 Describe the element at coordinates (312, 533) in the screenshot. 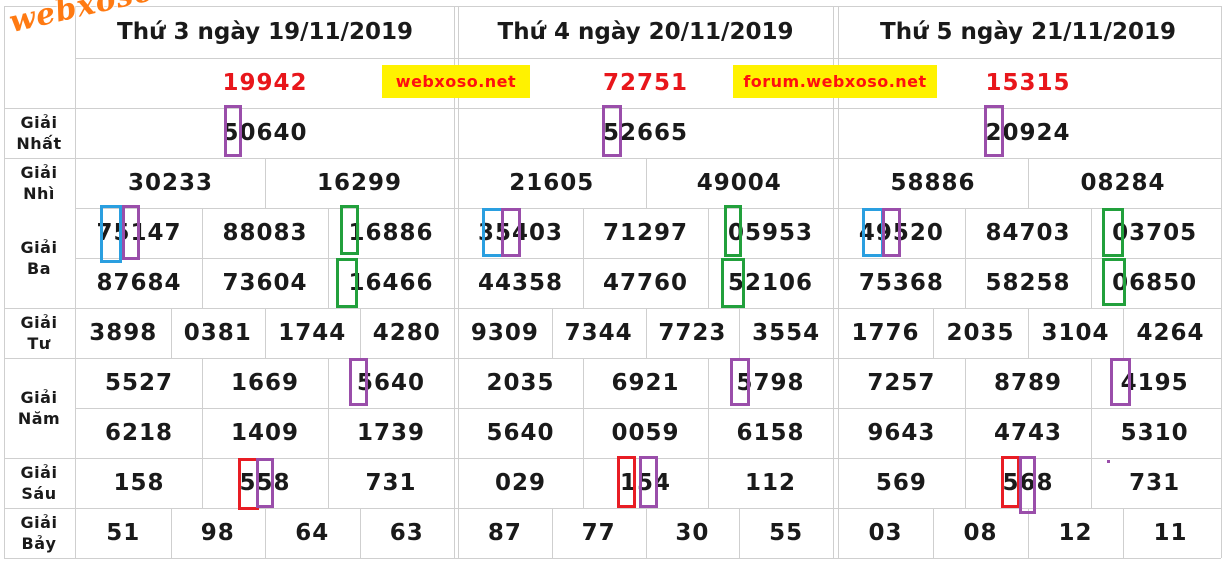

I see `seventh-prize: 64` at that location.